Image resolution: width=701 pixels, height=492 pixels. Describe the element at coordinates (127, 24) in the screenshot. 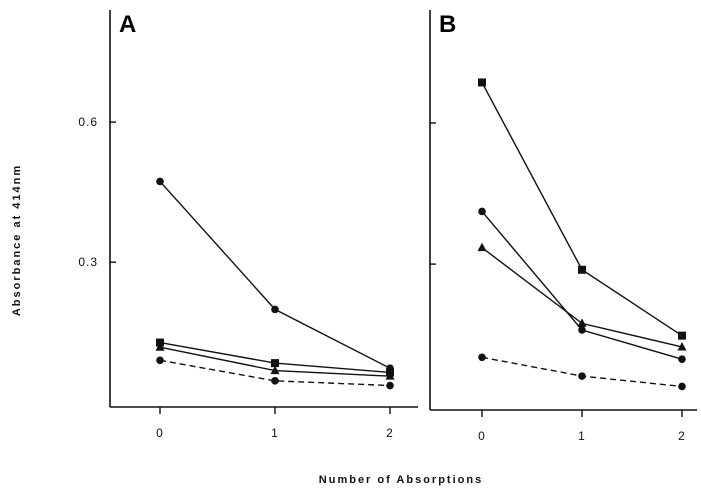

I see `panel-label: A` at that location.